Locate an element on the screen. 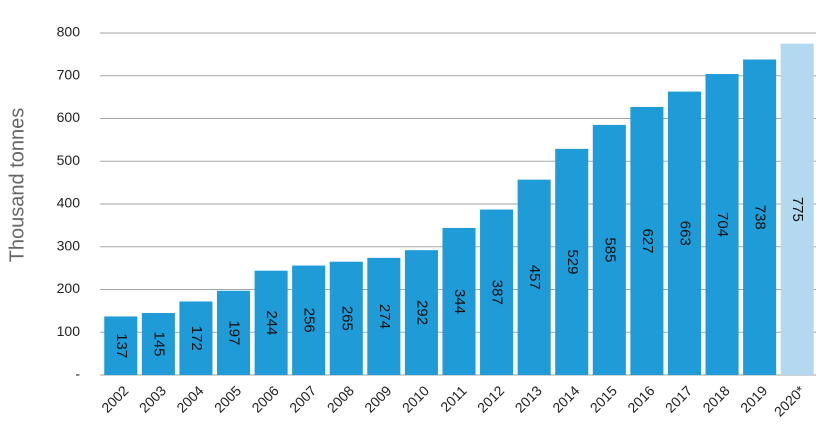 Image resolution: width=820 pixels, height=431 pixels. y-axis-title: Thousand tonnes is located at coordinates (17, 185).